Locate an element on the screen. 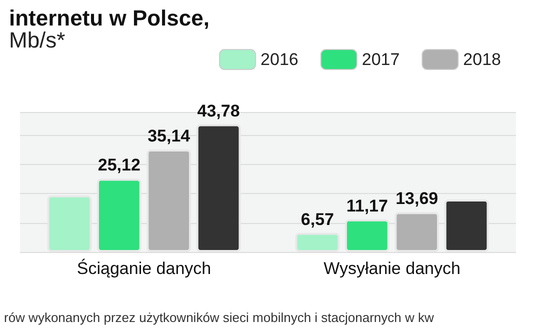 This screenshot has height=332, width=536. x-tick-label: Wysyłanie danych is located at coordinates (392, 268).